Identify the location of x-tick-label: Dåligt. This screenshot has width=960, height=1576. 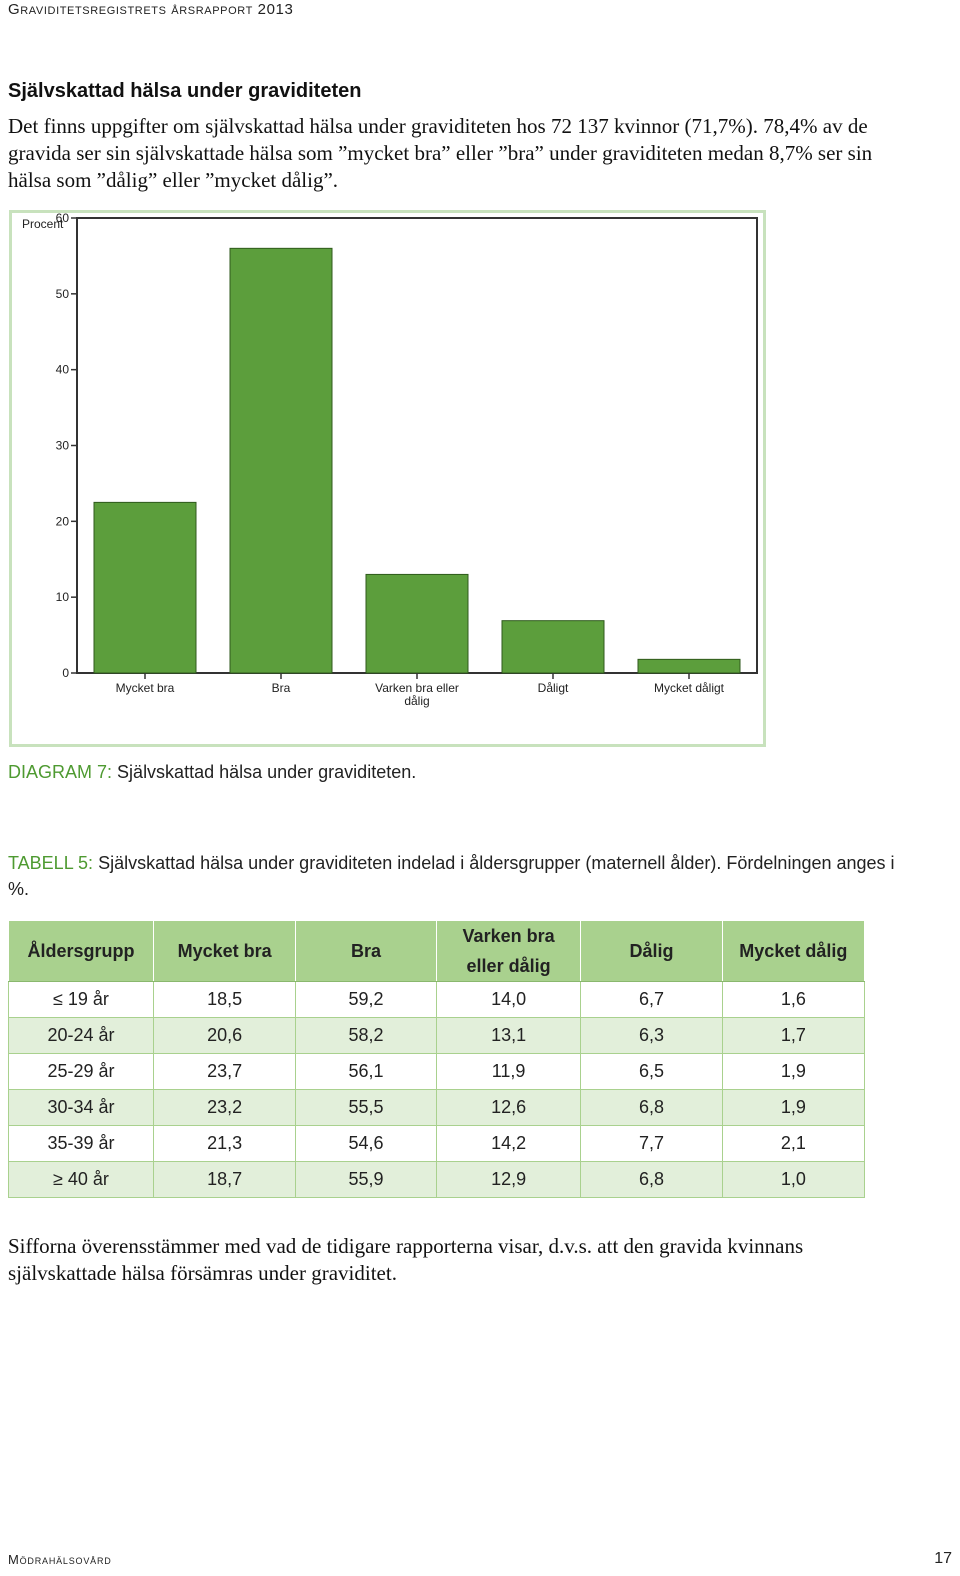
(553, 688).